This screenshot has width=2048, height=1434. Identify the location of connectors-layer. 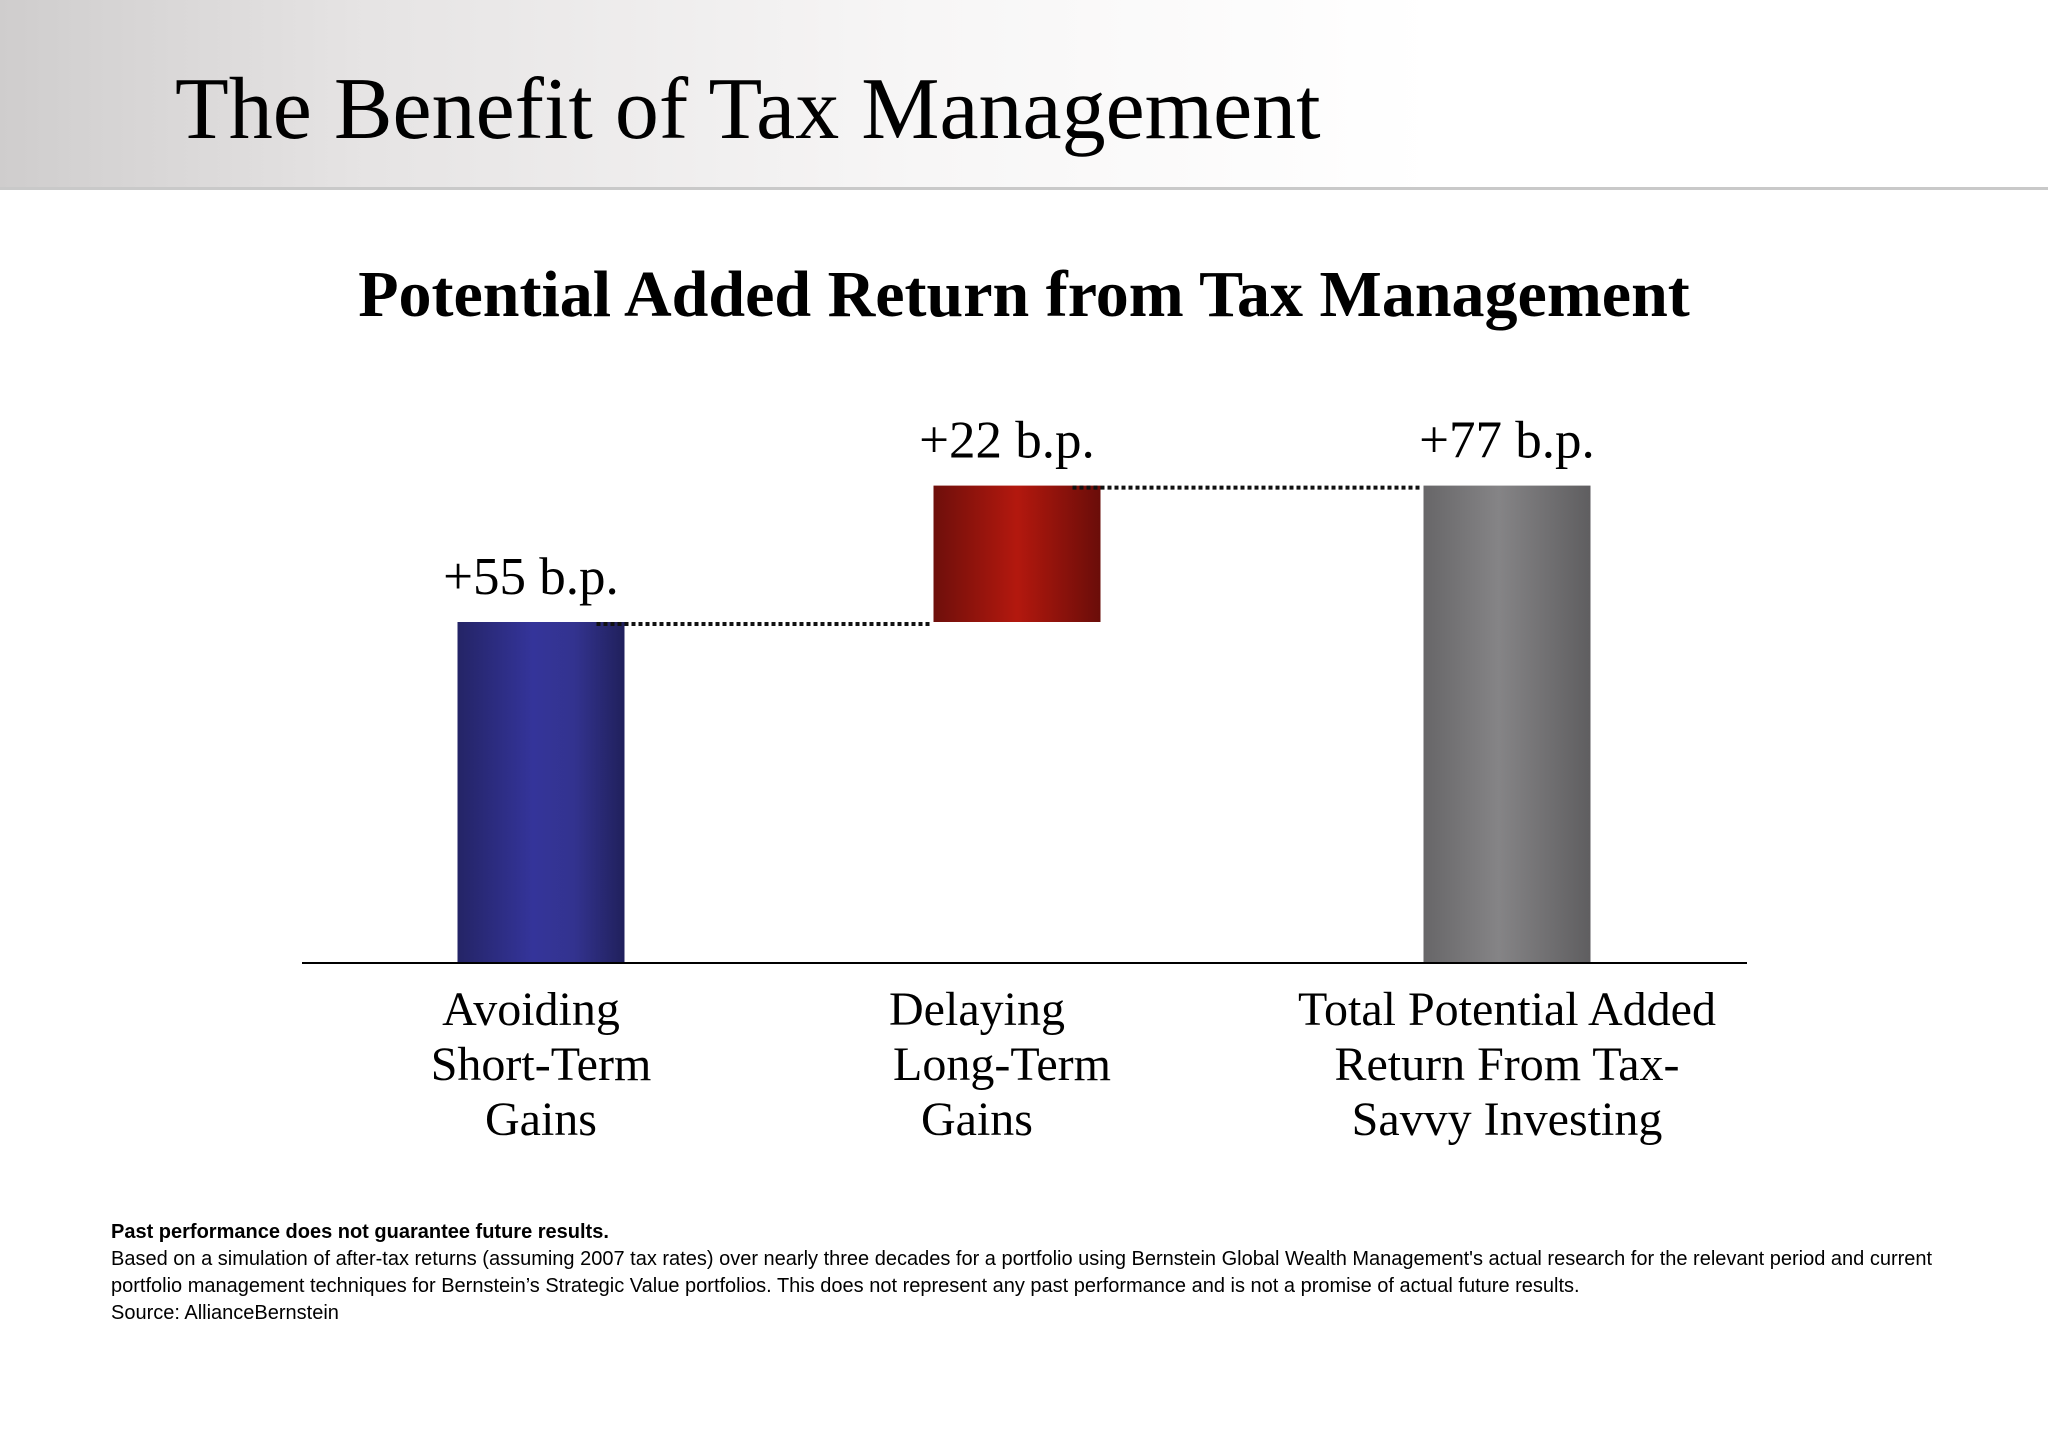
(1009, 555).